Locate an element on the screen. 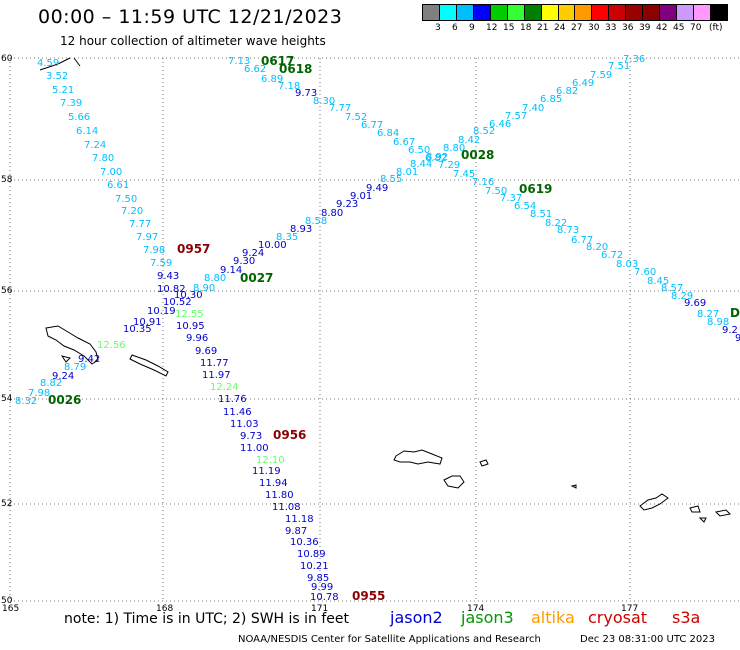 The width and height of the screenshot is (740, 650). wave-height-label: 8.30 is located at coordinates (324, 101).